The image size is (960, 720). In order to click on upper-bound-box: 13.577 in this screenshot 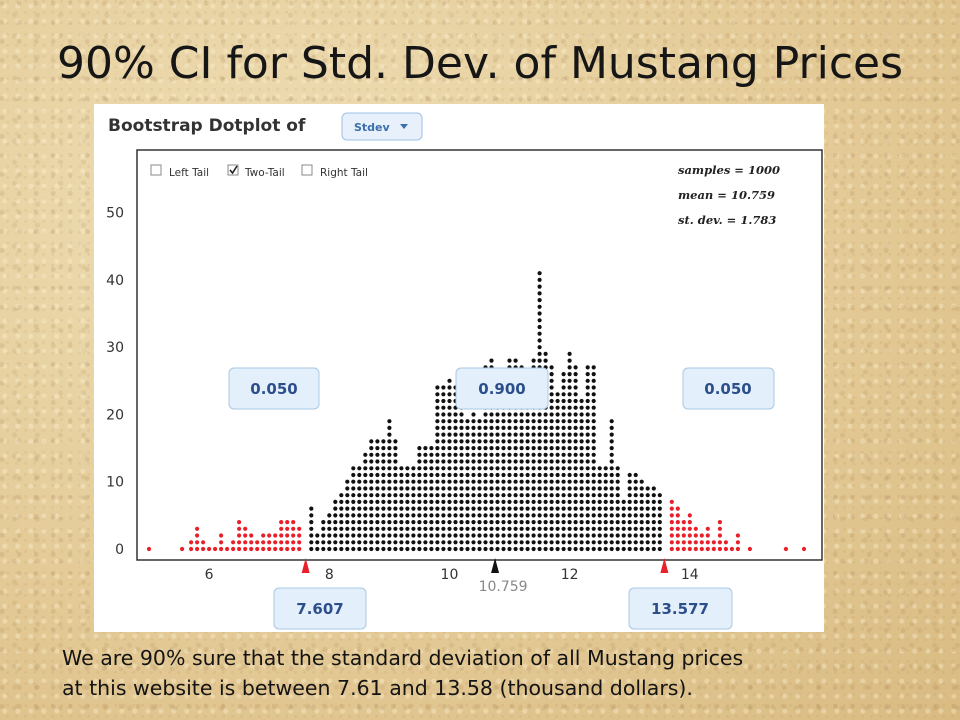, I will do `click(680, 608)`.